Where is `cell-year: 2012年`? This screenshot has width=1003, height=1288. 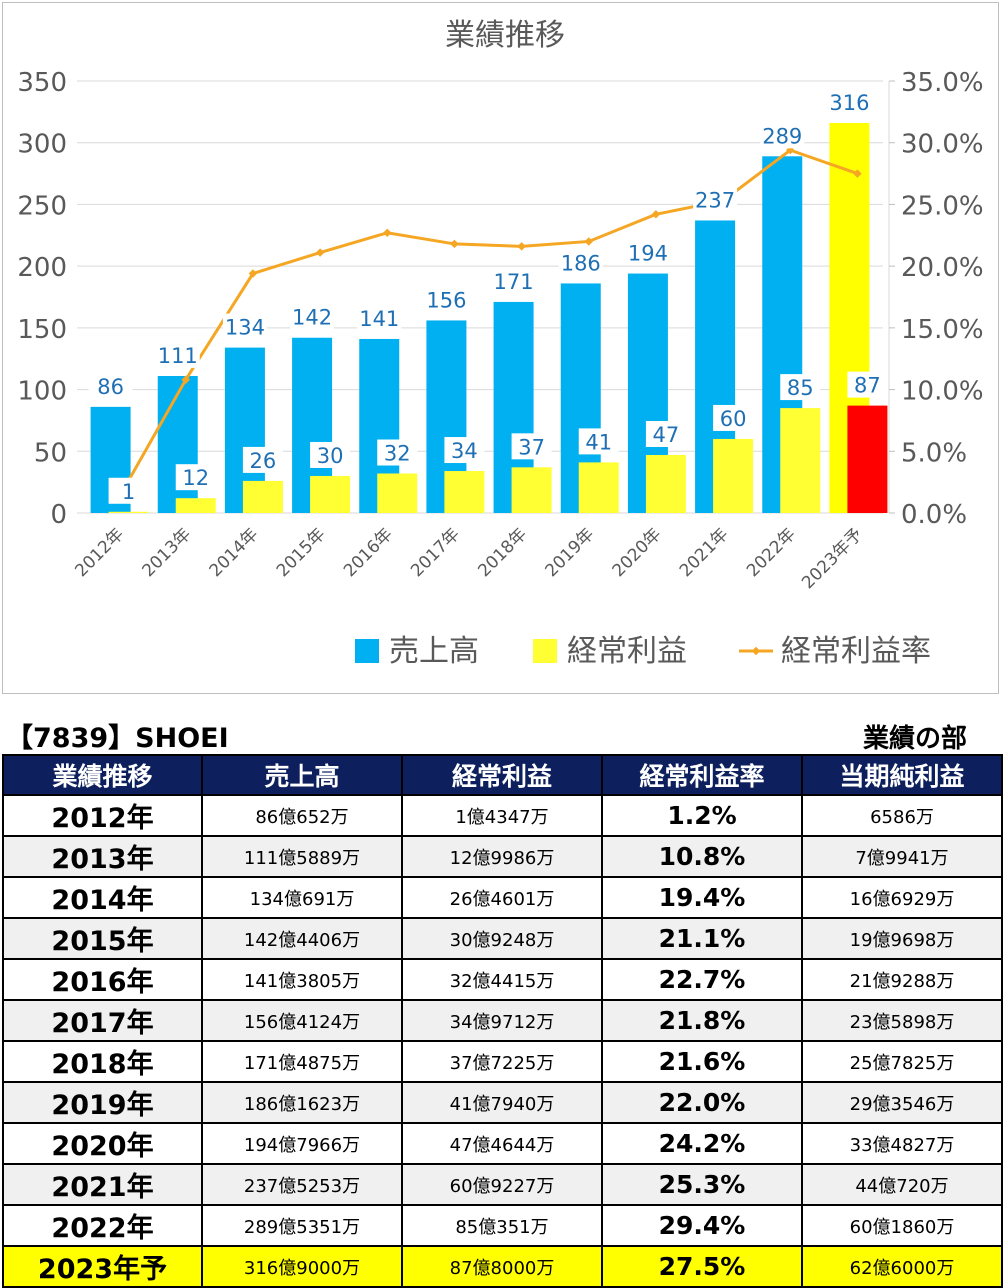
cell-year: 2012年 is located at coordinates (102, 815).